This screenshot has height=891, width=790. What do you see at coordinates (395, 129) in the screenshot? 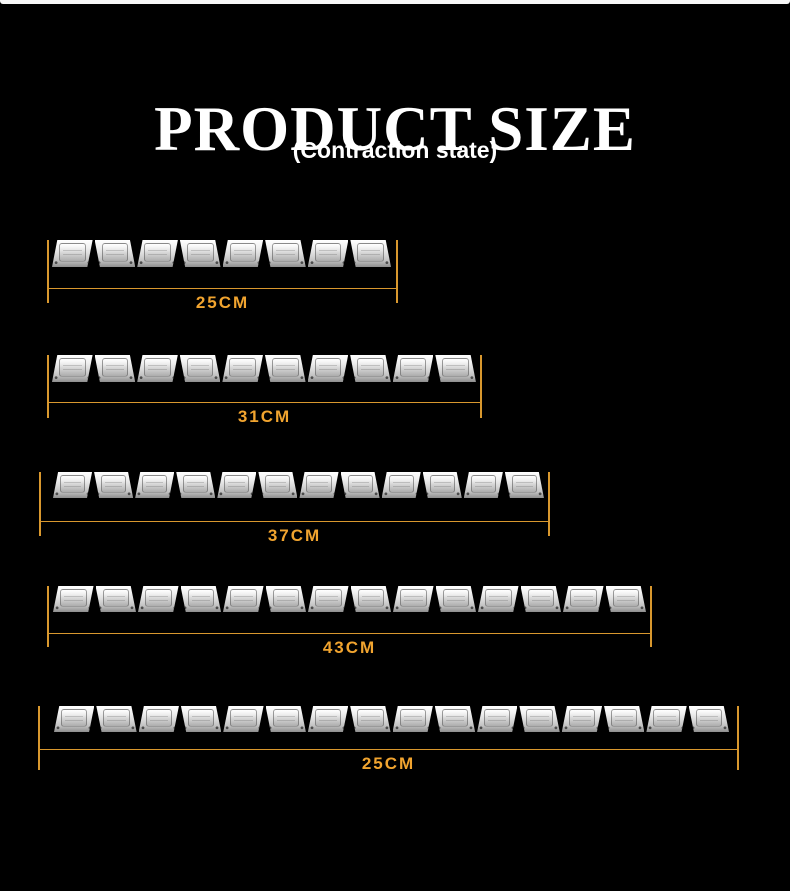
I see `page-title: PRODUCT SIZE` at bounding box center [395, 129].